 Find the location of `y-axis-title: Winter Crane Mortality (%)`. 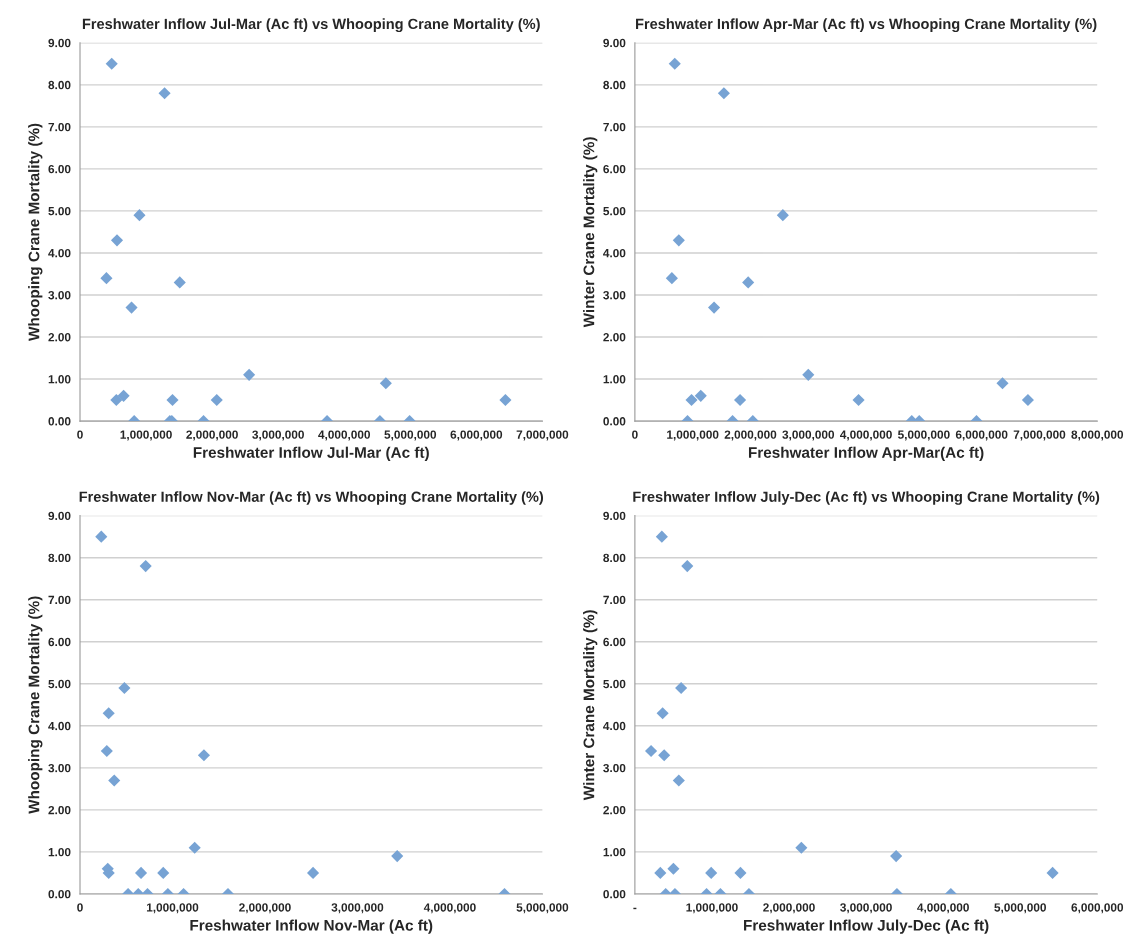

y-axis-title: Winter Crane Mortality (%) is located at coordinates (590, 705).